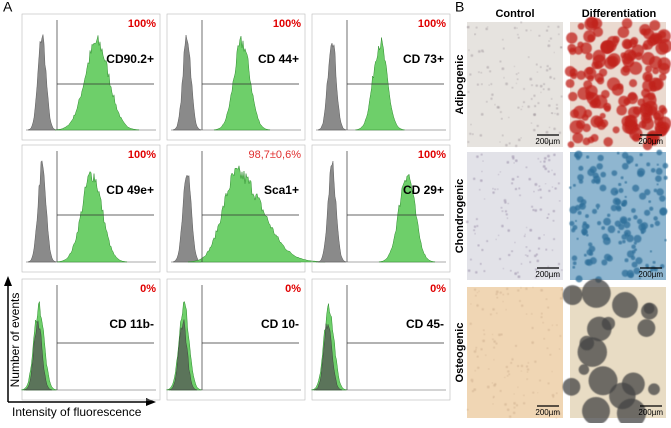 This screenshot has height=428, width=671. What do you see at coordinates (142, 24) in the screenshot?
I see `percent: 100%` at bounding box center [142, 24].